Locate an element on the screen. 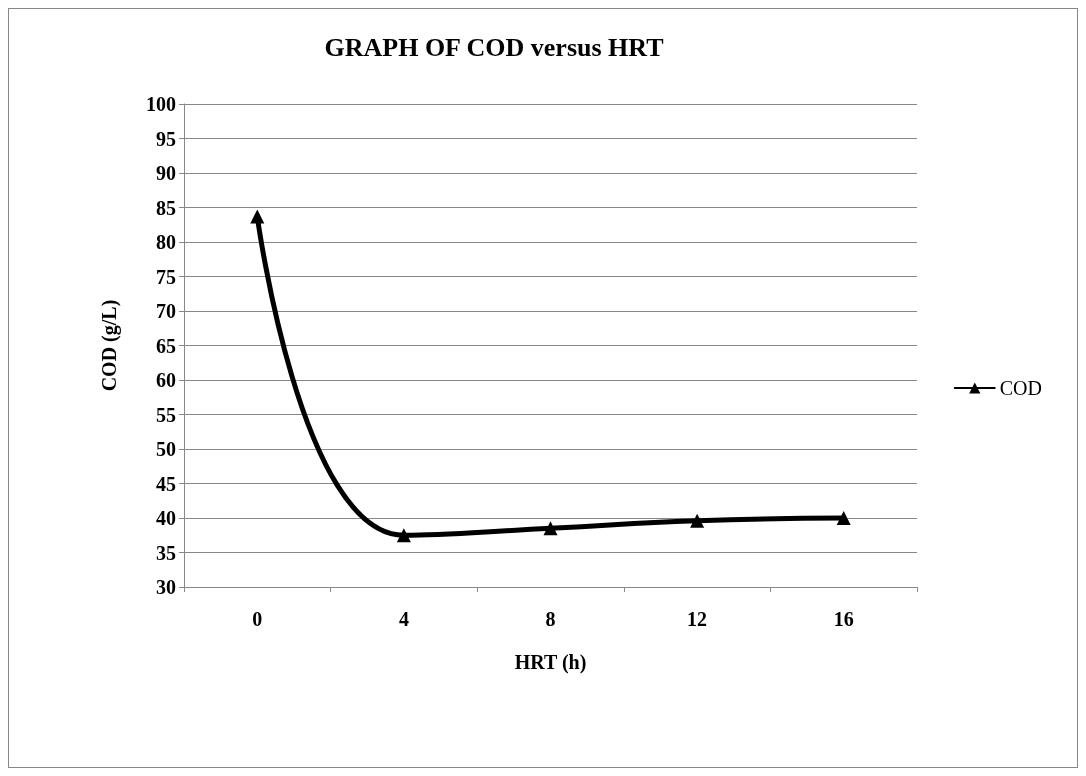 This screenshot has width=1086, height=776. legend-label: COD is located at coordinates (1021, 388).